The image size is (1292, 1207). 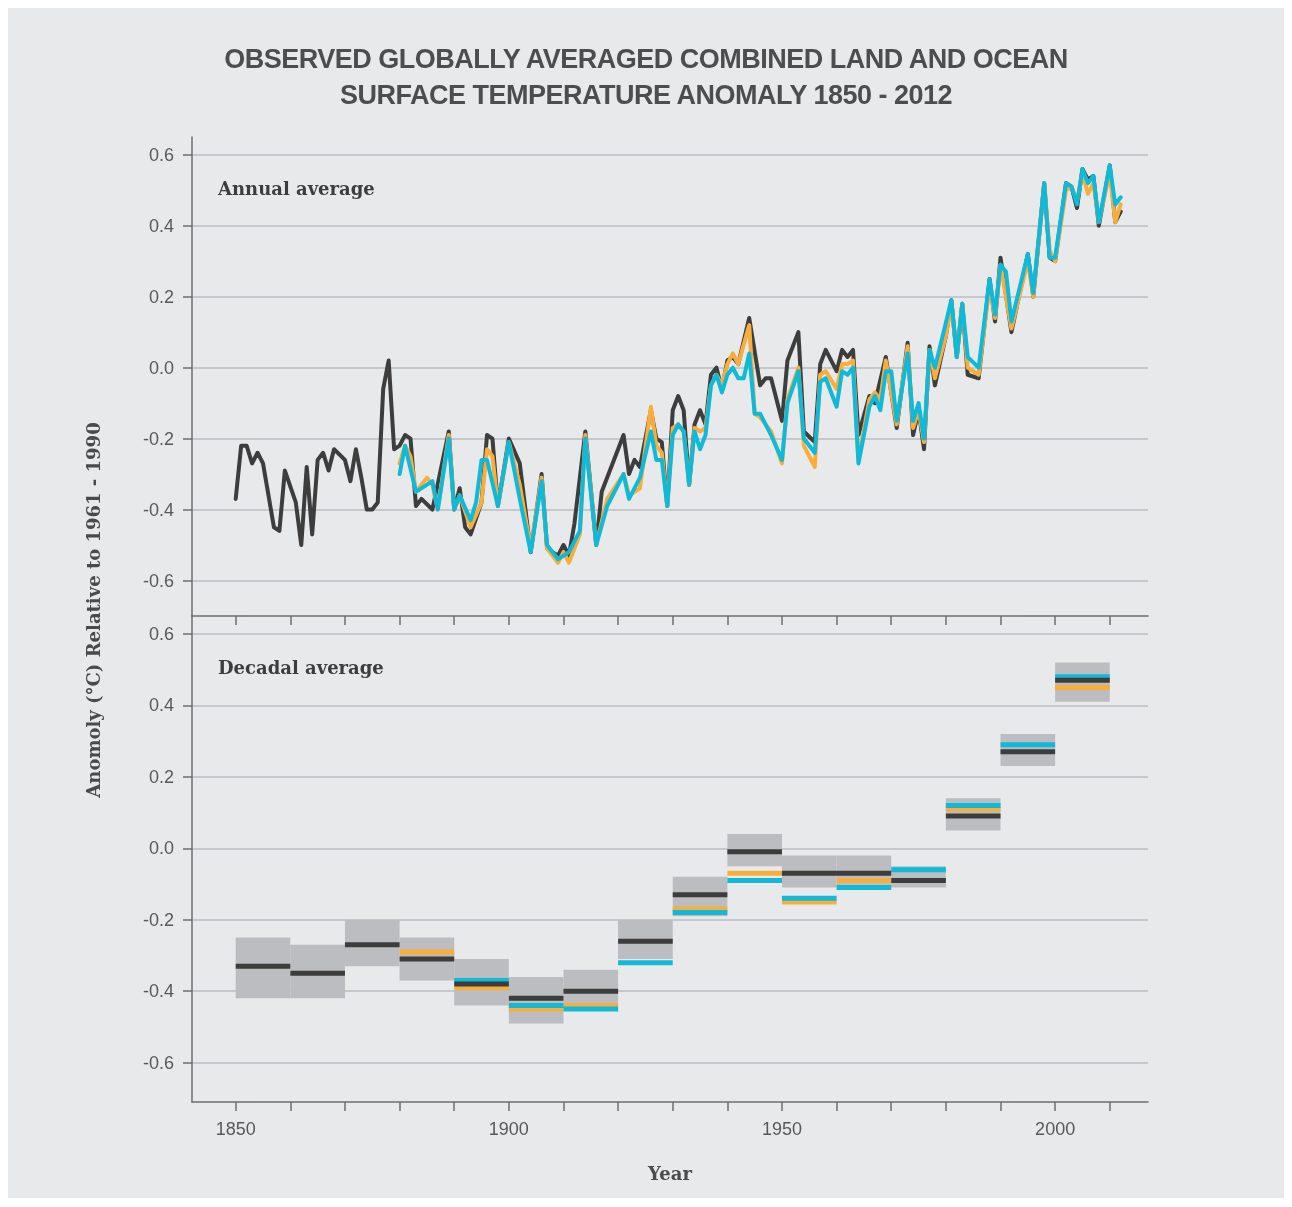 What do you see at coordinates (93, 610) in the screenshot?
I see `y-axis-title: Anomoly (°C) Relative to 1961 - 1990` at bounding box center [93, 610].